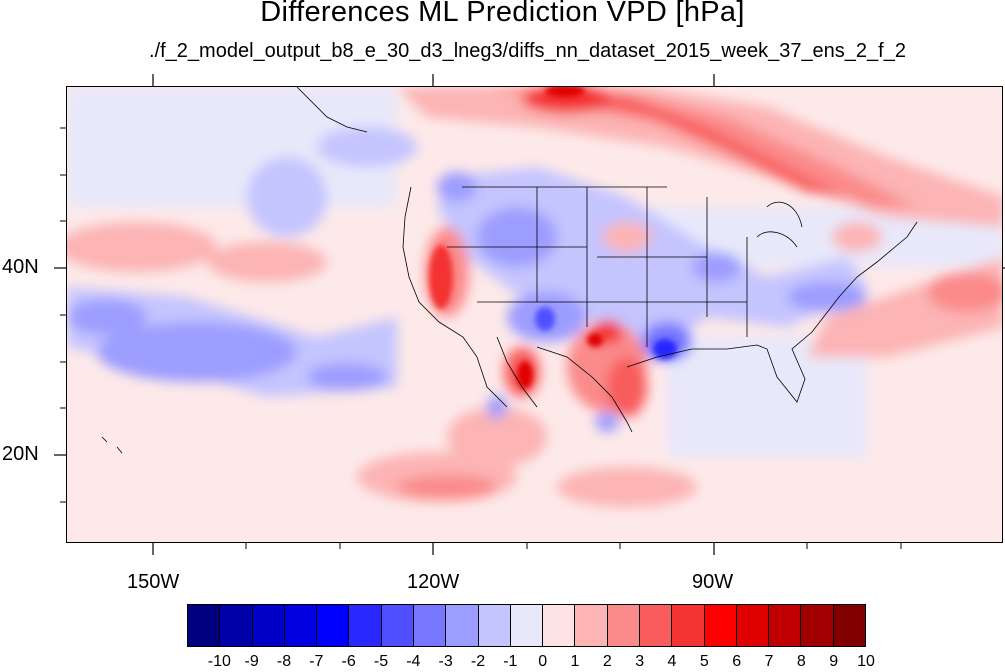 This screenshot has width=1005, height=672. I want to click on lat-label-40n: 40N, so click(20, 267).